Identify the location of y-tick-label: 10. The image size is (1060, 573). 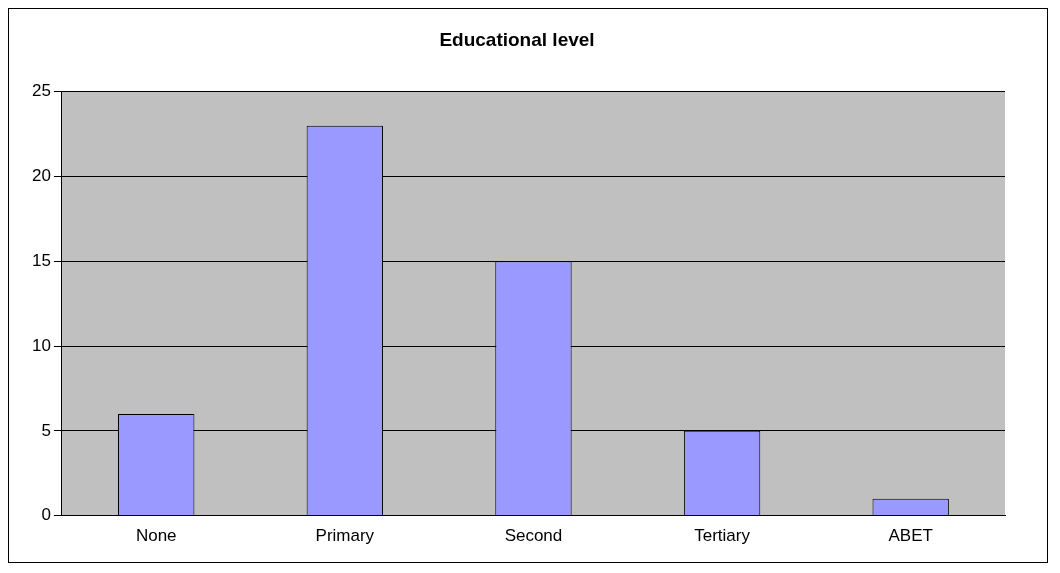
(41, 345).